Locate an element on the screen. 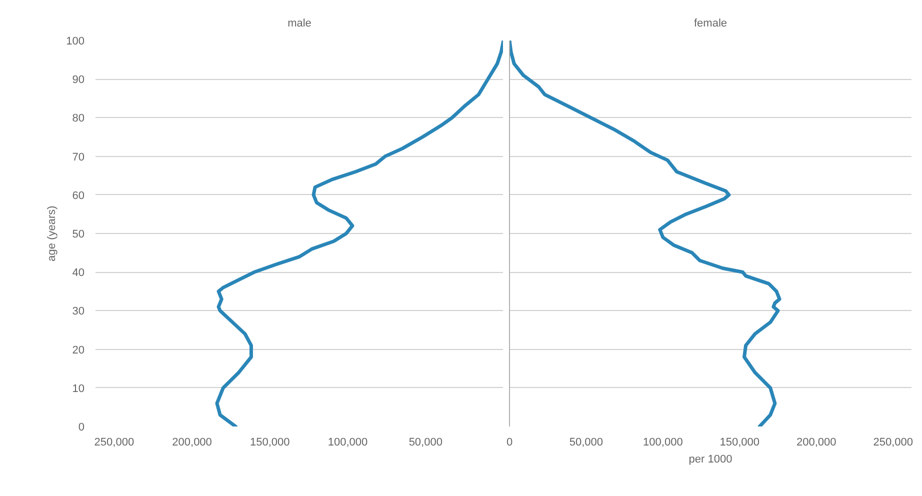 Image resolution: width=922 pixels, height=496 pixels. y-tick-label: 30 is located at coordinates (78, 312).